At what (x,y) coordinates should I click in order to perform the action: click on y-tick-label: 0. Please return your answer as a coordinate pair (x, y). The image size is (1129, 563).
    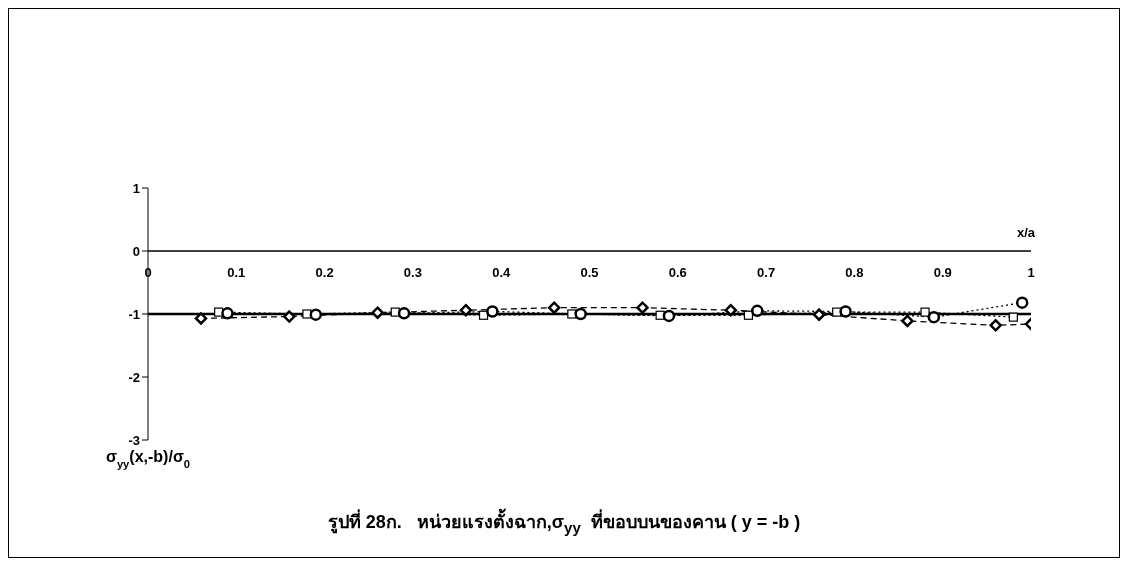
    Looking at the image, I should click on (136, 251).